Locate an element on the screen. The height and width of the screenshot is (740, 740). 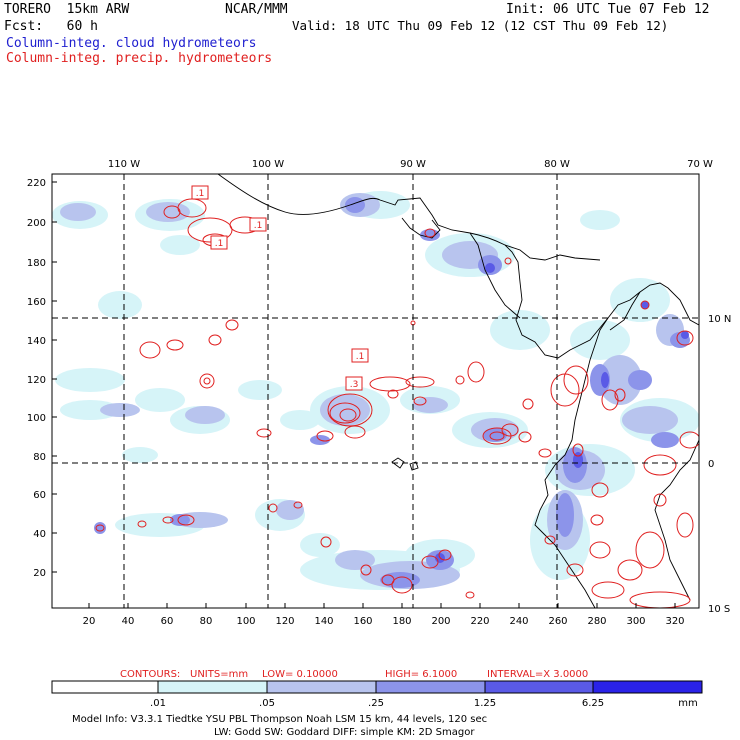
colorbar is located at coordinates (377, 687).